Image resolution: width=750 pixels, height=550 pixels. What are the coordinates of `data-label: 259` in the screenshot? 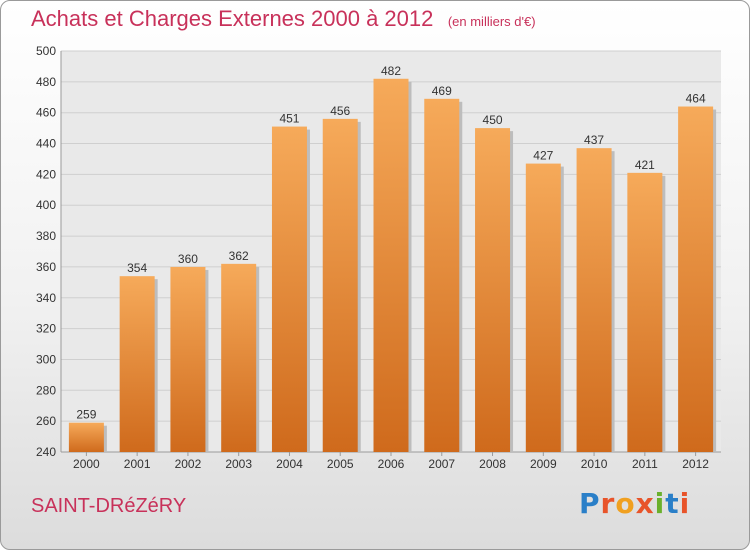 It's located at (86, 415).